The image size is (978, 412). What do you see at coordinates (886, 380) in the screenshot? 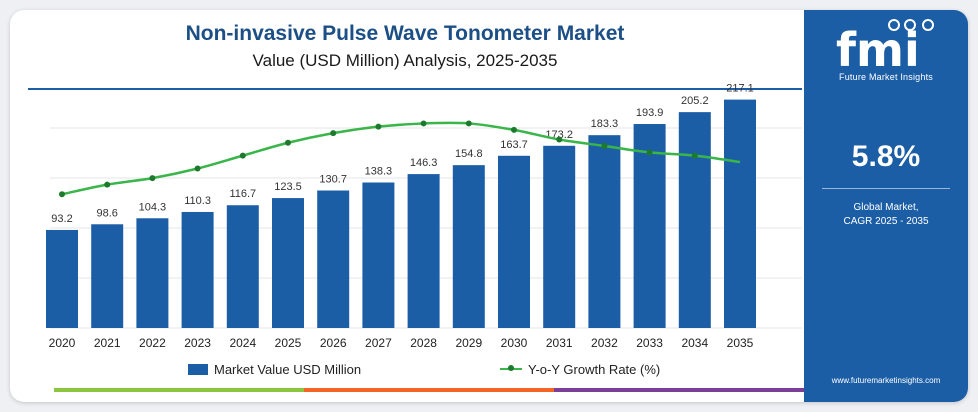
I see `website-url: www.futuremarketinsights.com` at bounding box center [886, 380].